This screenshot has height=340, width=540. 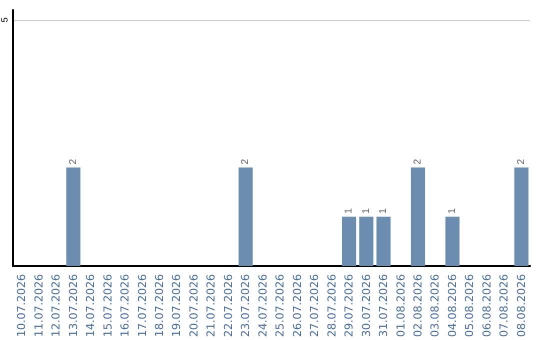 What do you see at coordinates (177, 306) in the screenshot?
I see `x-tick-label: 19.07.2026` at bounding box center [177, 306].